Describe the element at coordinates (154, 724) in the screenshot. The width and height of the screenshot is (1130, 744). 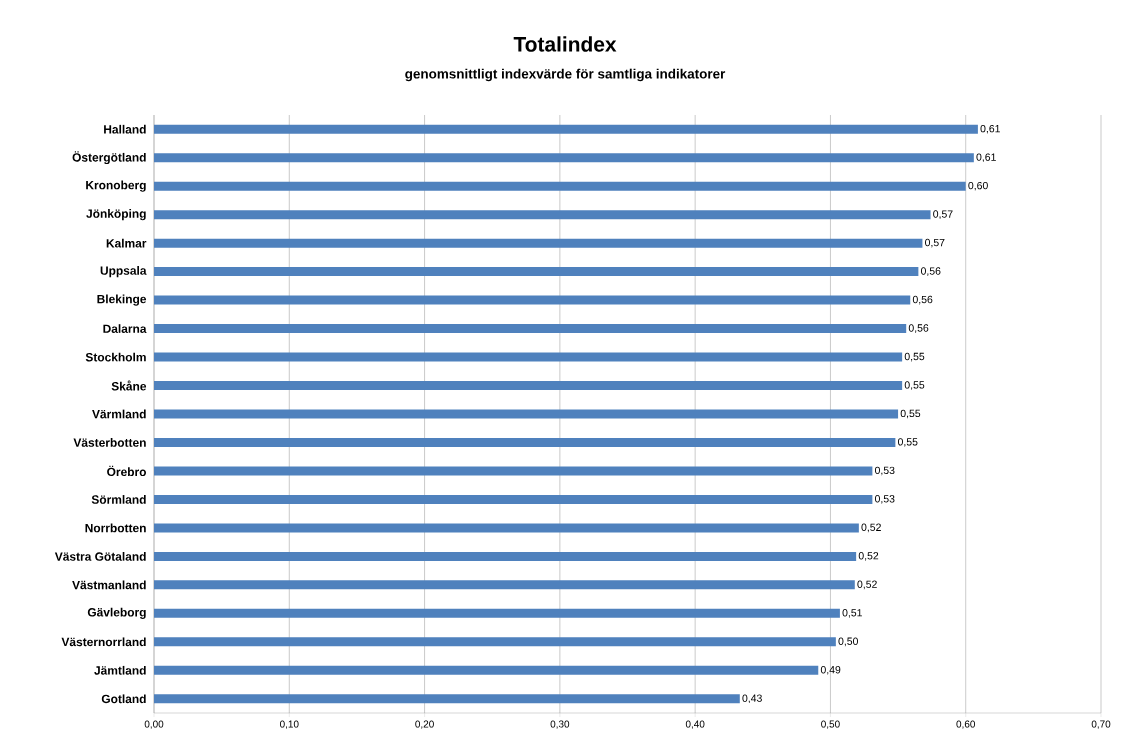
I see `x-tick-label: 0,00` at that location.